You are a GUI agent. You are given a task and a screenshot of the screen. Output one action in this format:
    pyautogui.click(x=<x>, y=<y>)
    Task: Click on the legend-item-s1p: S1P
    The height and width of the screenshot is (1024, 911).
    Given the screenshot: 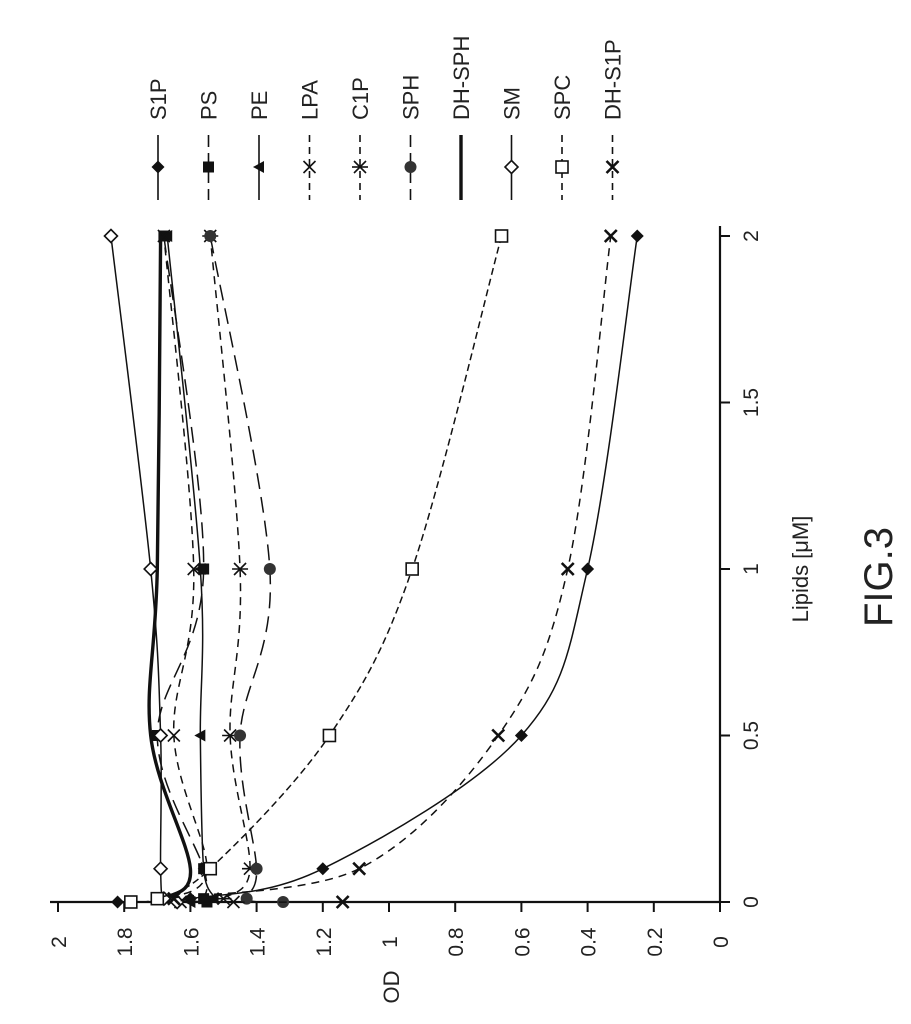 What is the action you would take?
    pyautogui.click(x=158, y=139)
    